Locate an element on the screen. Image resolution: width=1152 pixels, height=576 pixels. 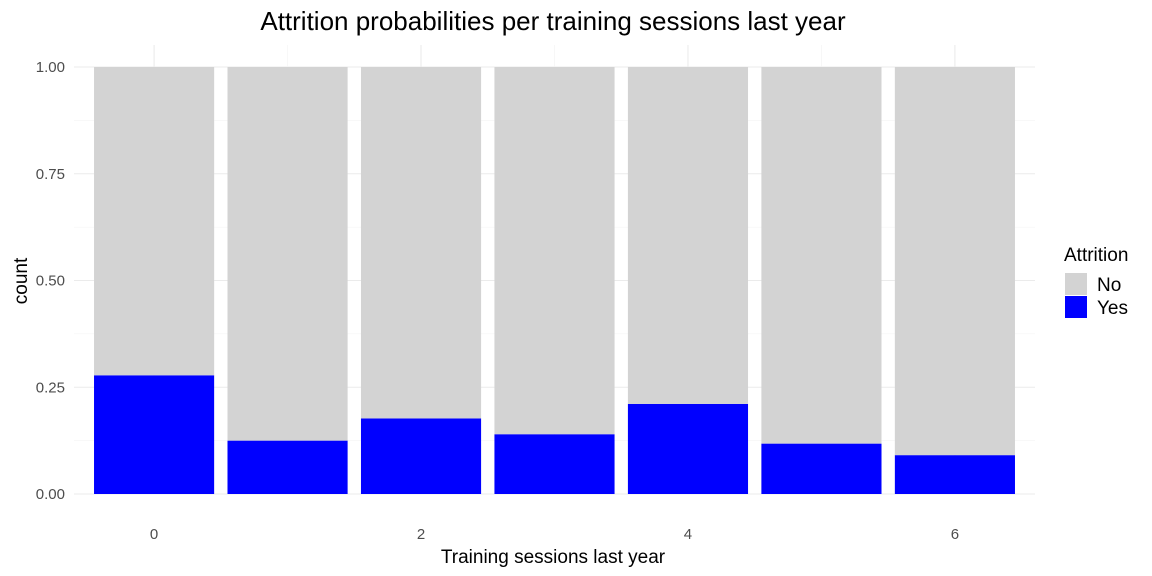
y-tick-label: 0.75 is located at coordinates (50, 174).